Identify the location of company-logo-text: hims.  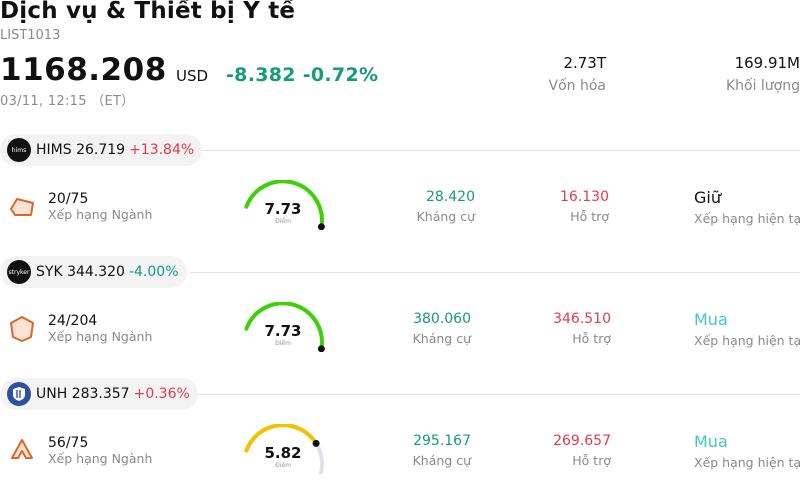
(19, 150).